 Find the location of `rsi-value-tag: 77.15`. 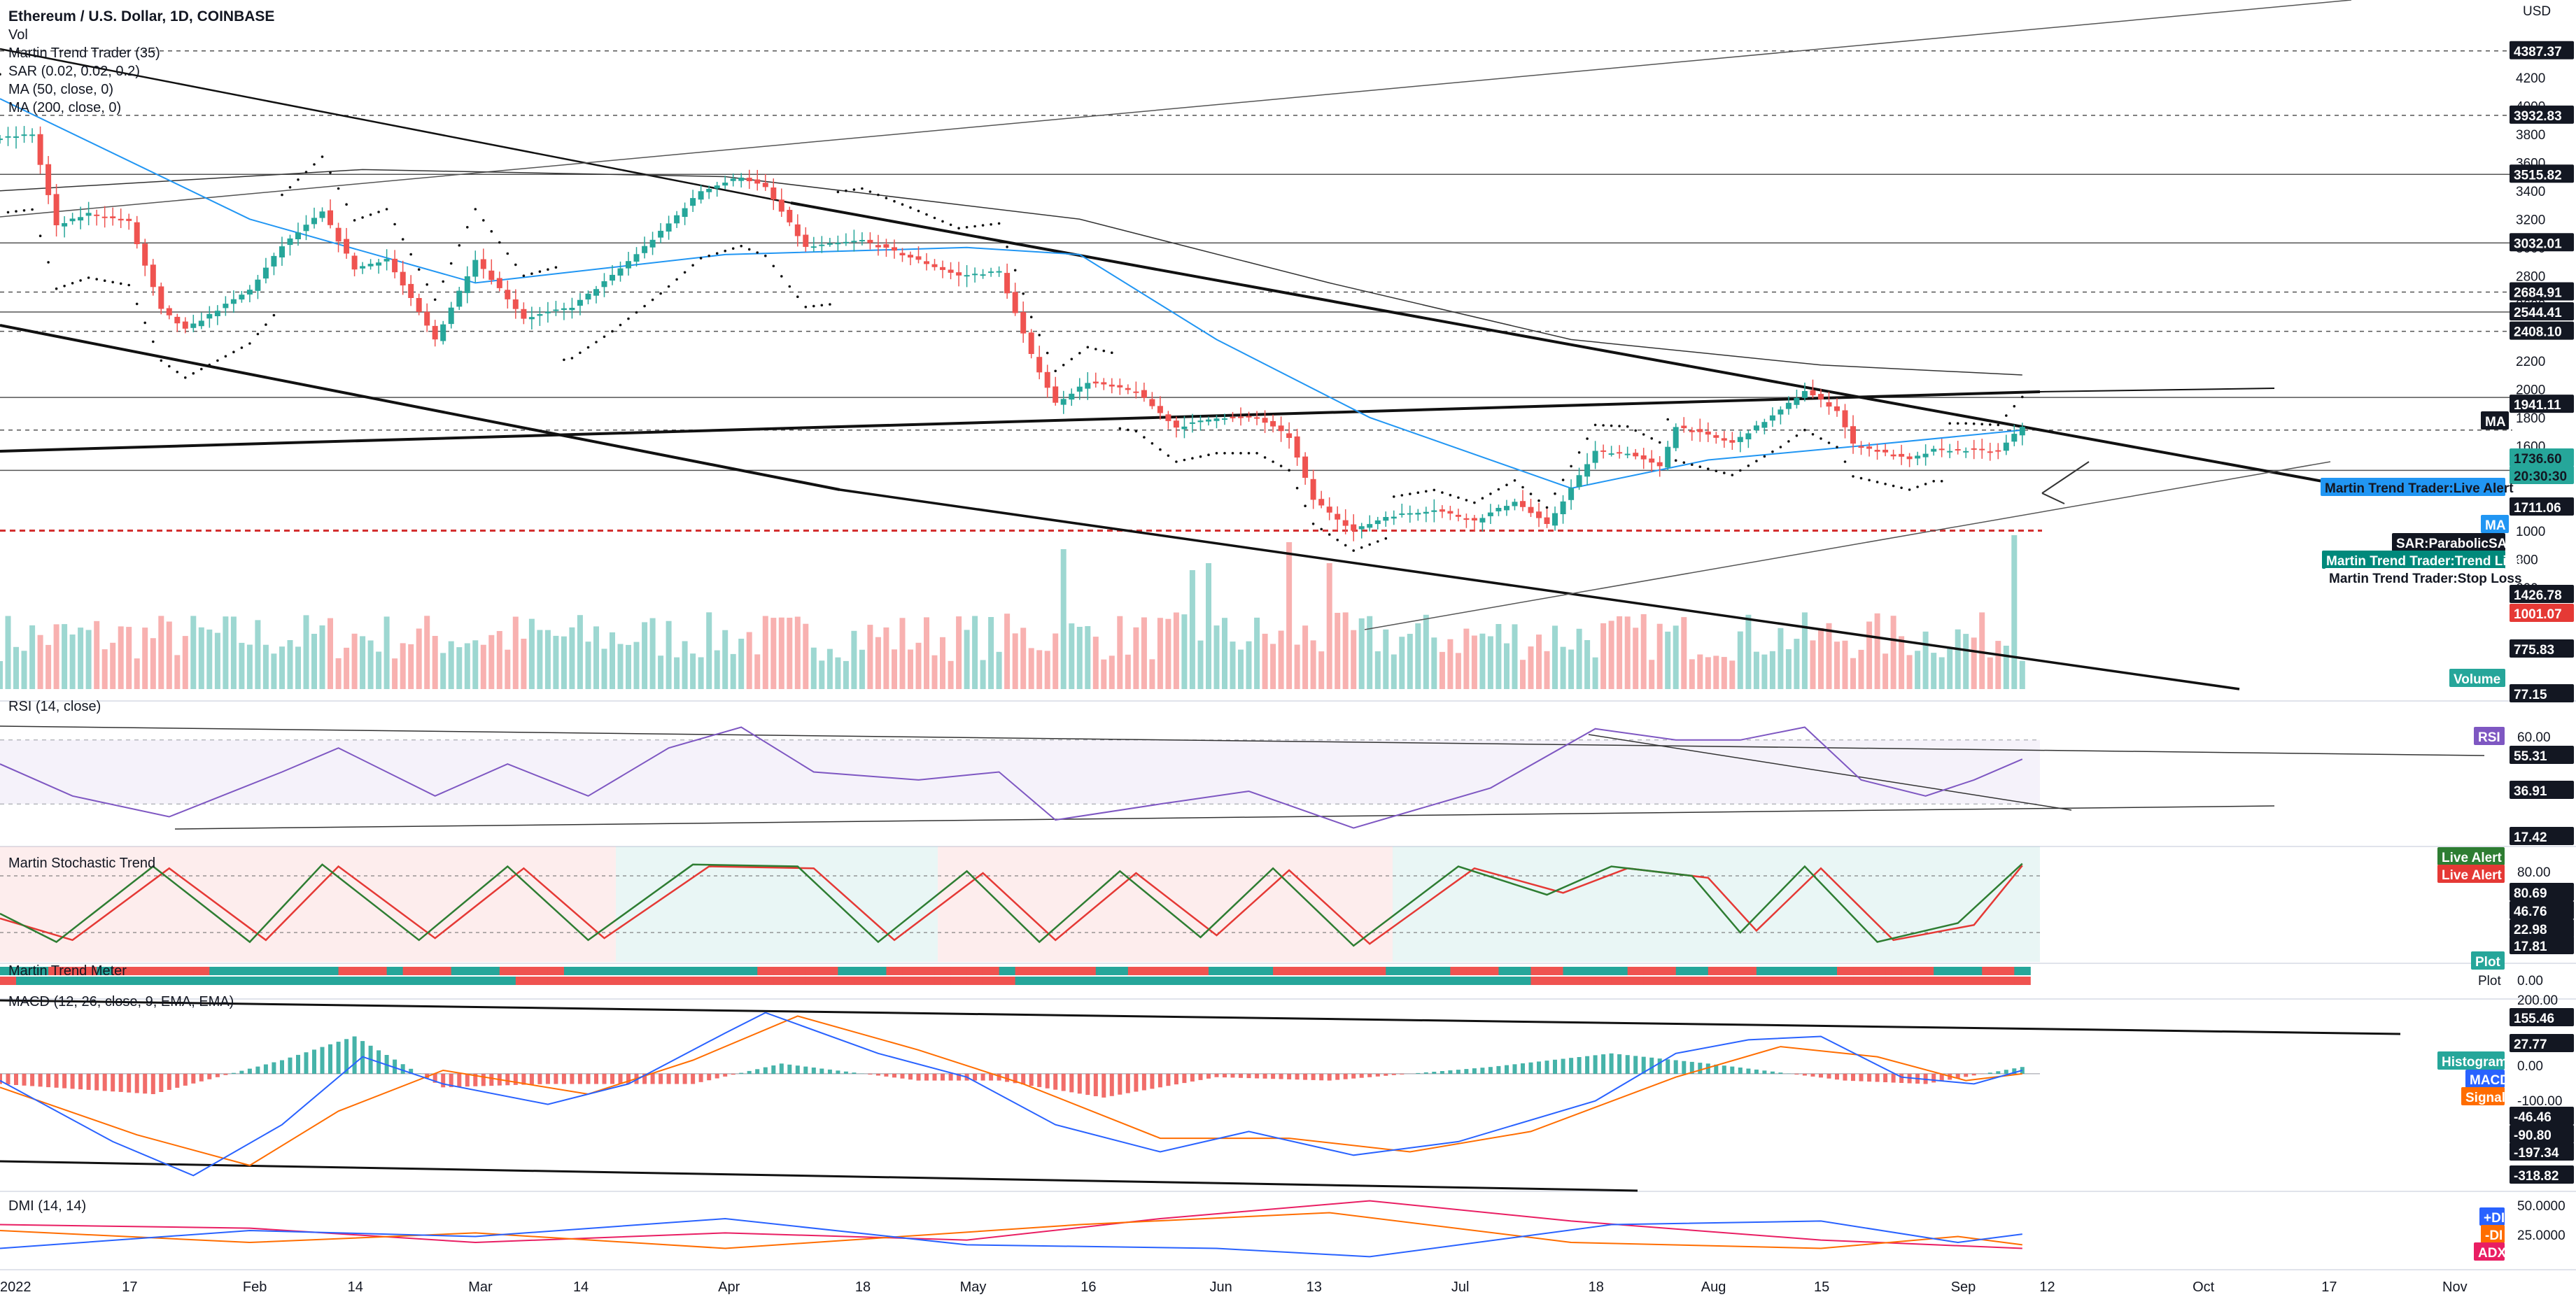

rsi-value-tag: 77.15 is located at coordinates (2530, 695).